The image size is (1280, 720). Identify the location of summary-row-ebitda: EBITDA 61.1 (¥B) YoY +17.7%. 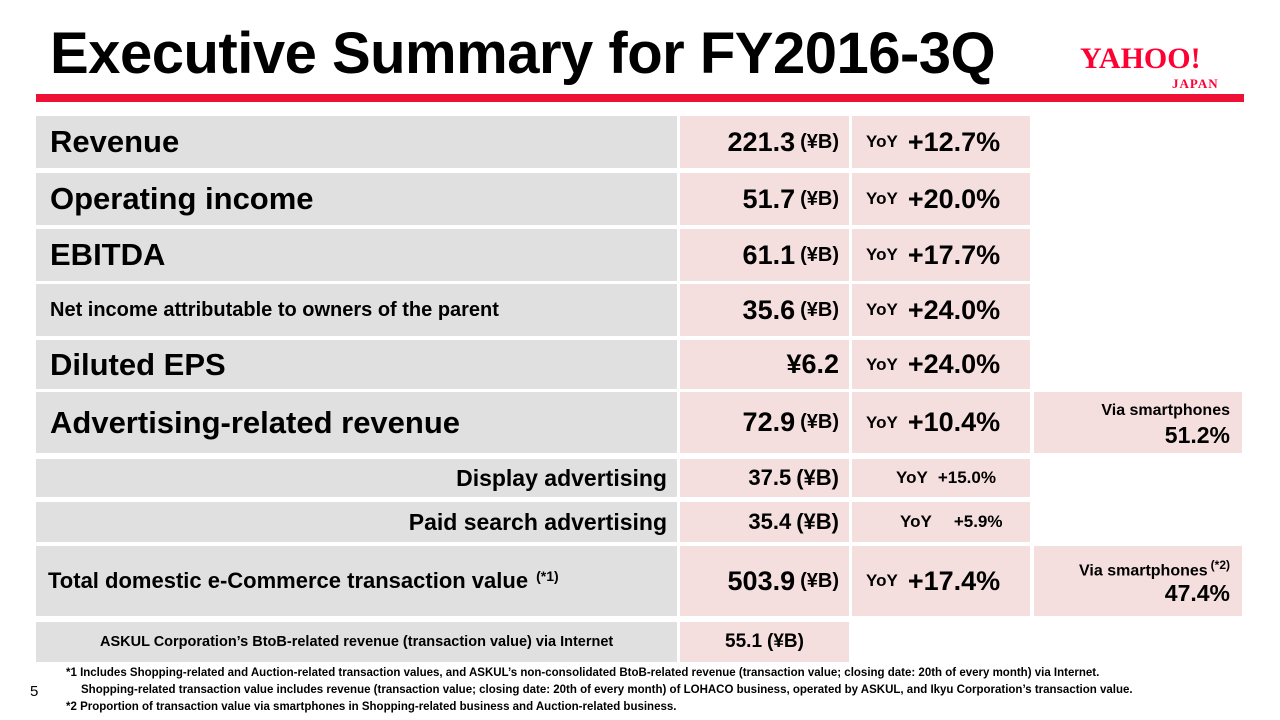
(640, 255).